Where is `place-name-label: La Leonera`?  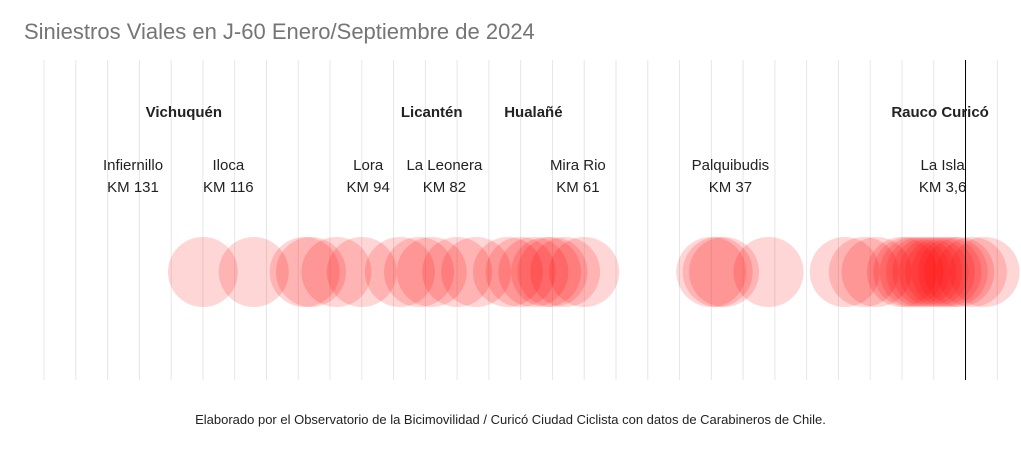
place-name-label: La Leonera is located at coordinates (444, 165).